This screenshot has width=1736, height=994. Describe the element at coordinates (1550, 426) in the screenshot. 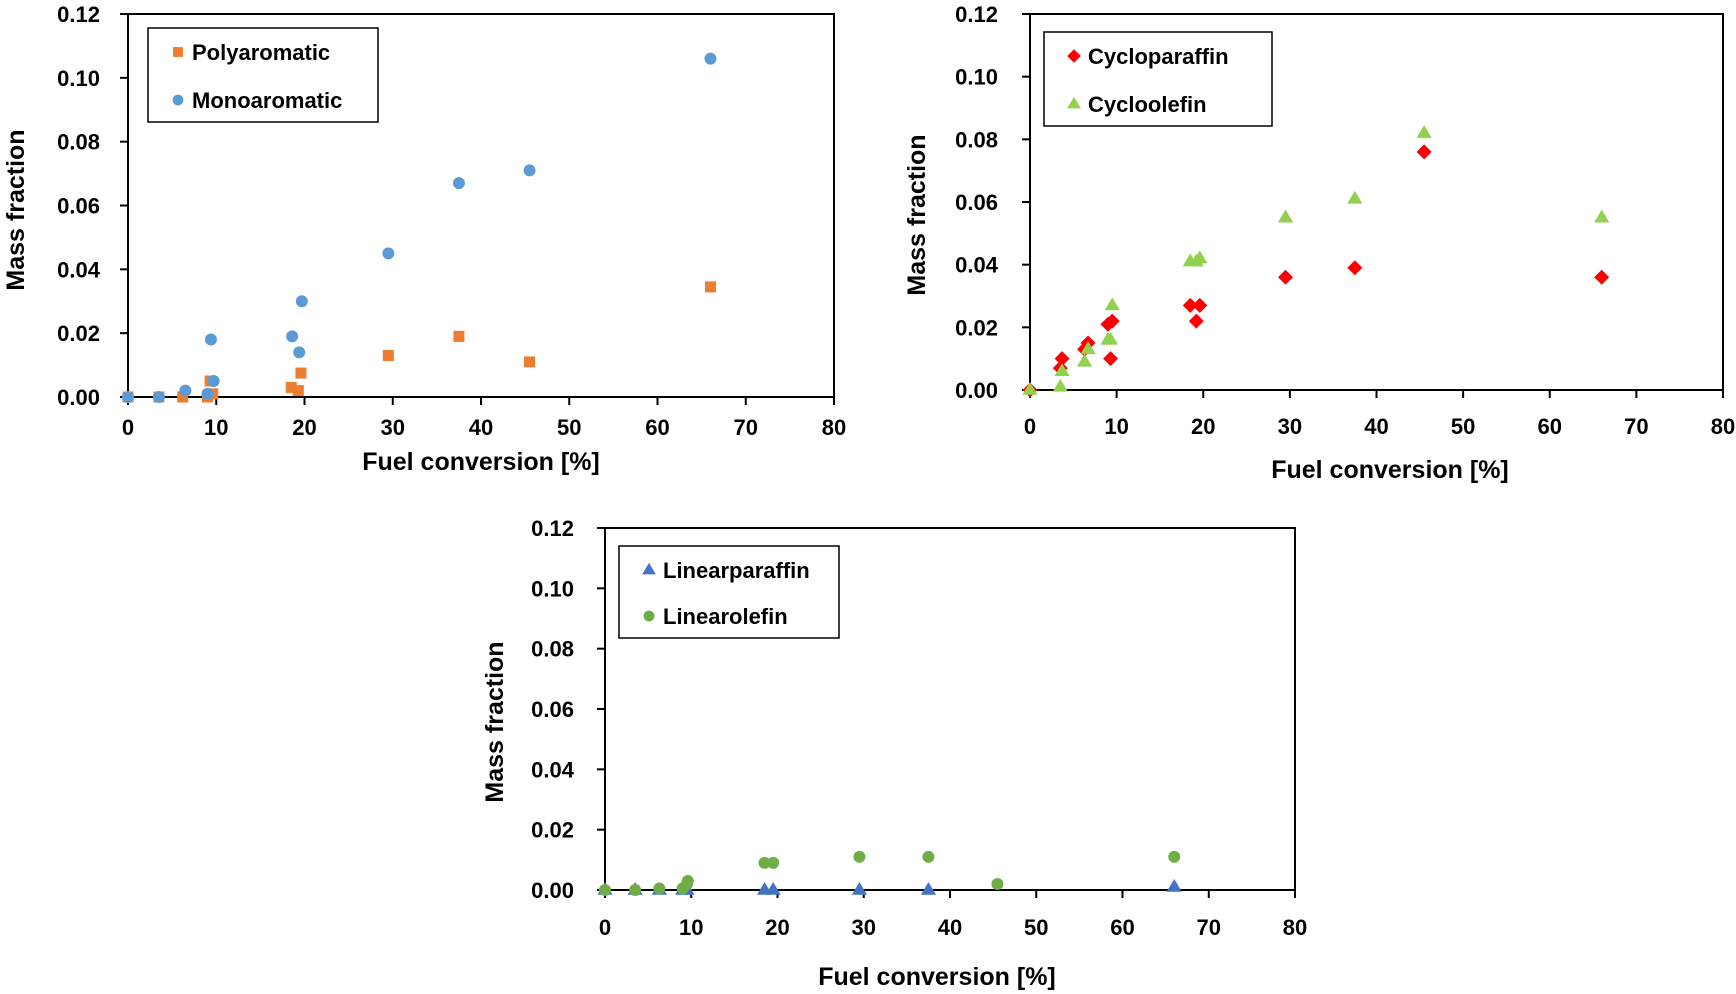

I see `x-tick-label: 60` at that location.